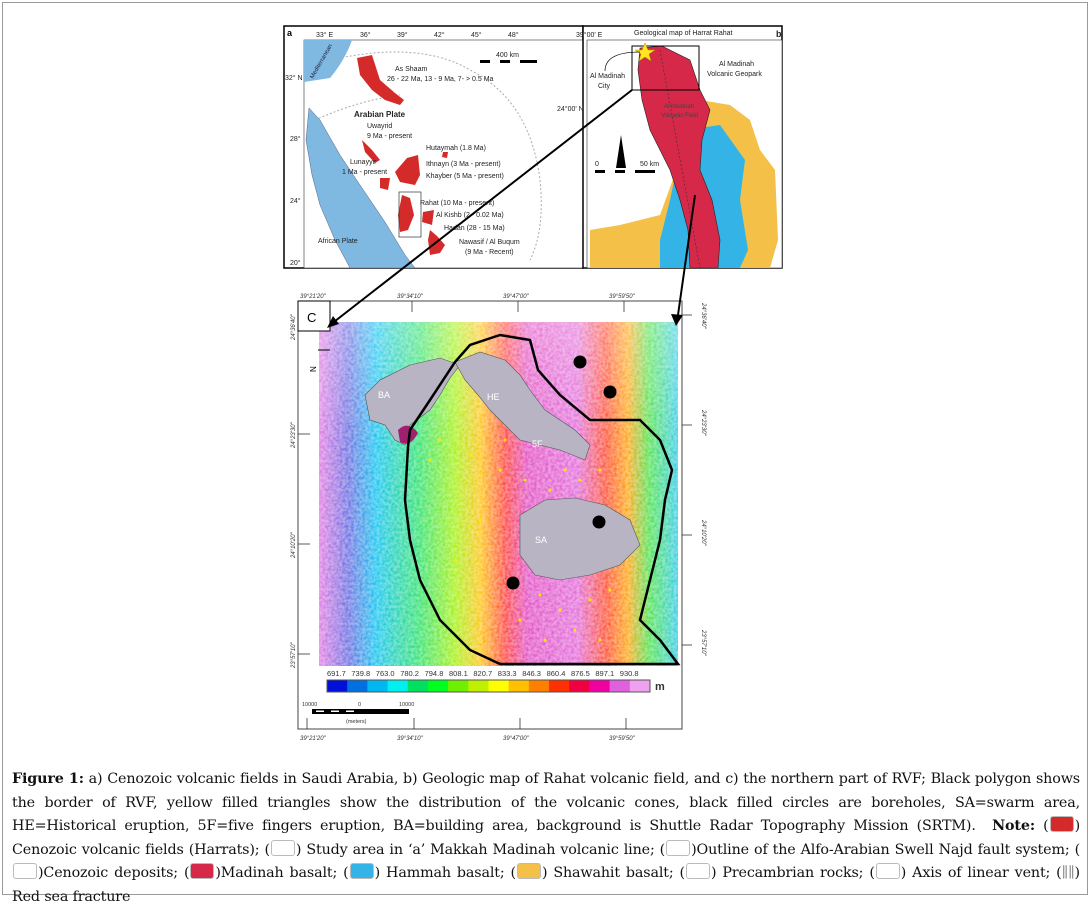 The height and width of the screenshot is (910, 1090). Describe the element at coordinates (336, 673) in the screenshot. I see `colorbar-tick: 691.7` at that location.